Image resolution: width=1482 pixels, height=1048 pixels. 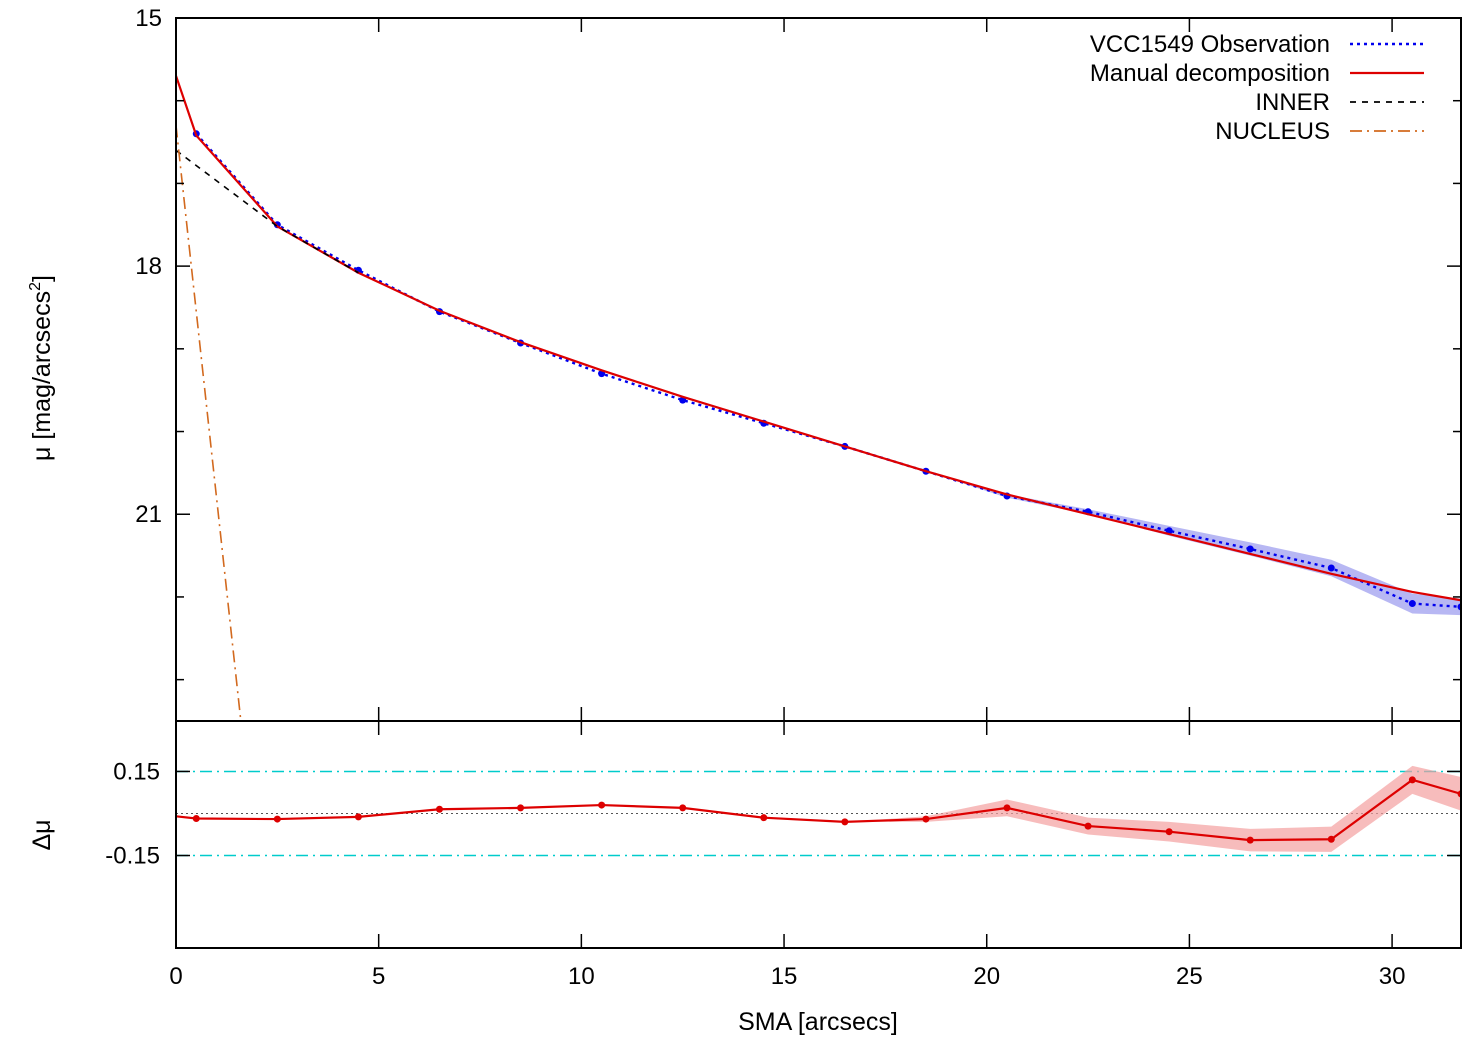 What do you see at coordinates (136, 771) in the screenshot?
I see `y-tick-label: 0.15` at bounding box center [136, 771].